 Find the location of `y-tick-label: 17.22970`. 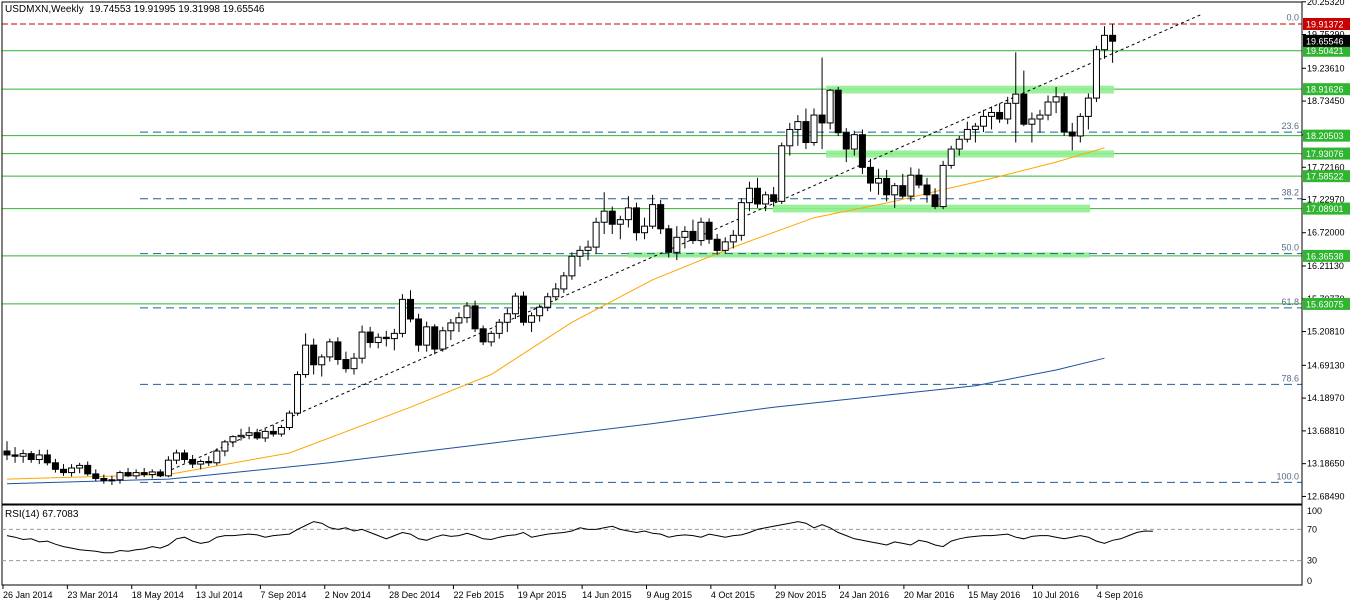

y-tick-label: 17.22970 is located at coordinates (1326, 199).